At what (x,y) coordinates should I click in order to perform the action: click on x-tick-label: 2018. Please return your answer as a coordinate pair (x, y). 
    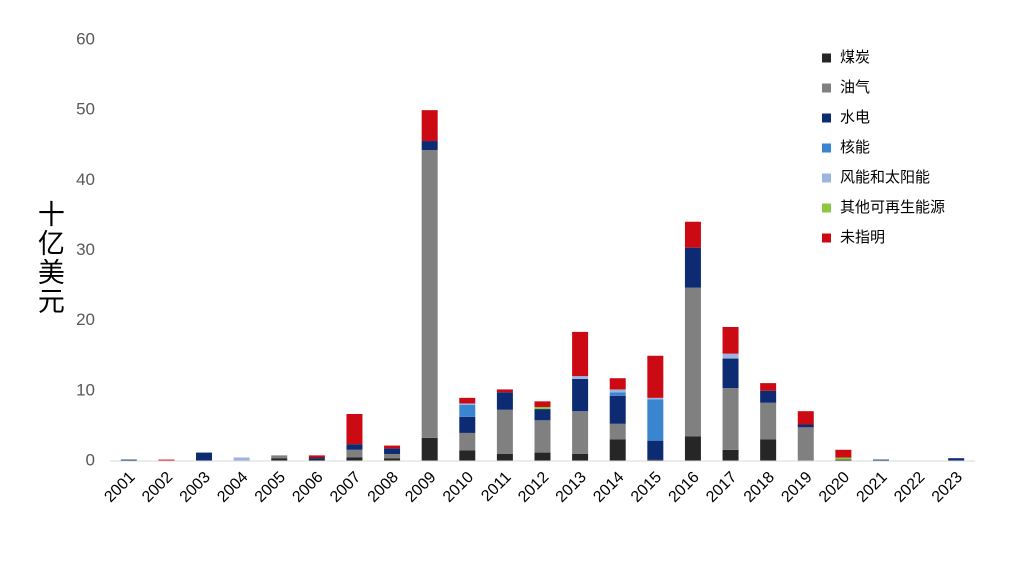
    Looking at the image, I should click on (759, 487).